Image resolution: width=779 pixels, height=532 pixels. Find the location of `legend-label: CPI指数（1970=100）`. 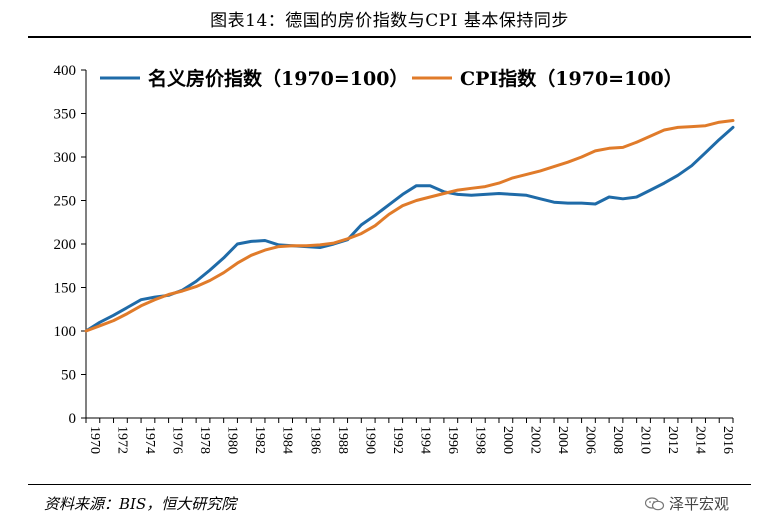

legend-label: CPI指数（1970=100） is located at coordinates (571, 78).